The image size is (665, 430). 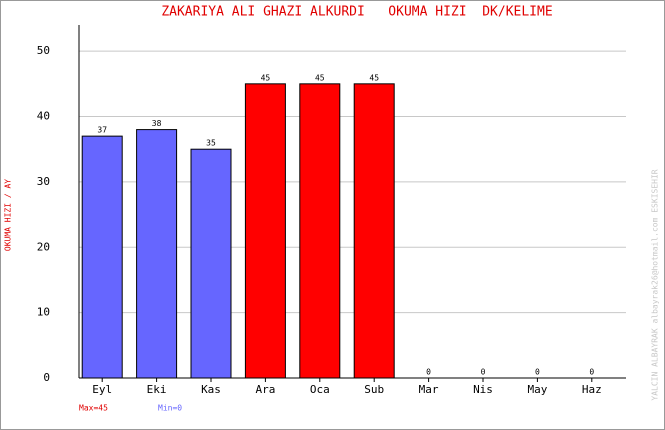 I want to click on y-tick-label: 40, so click(x=43, y=116).